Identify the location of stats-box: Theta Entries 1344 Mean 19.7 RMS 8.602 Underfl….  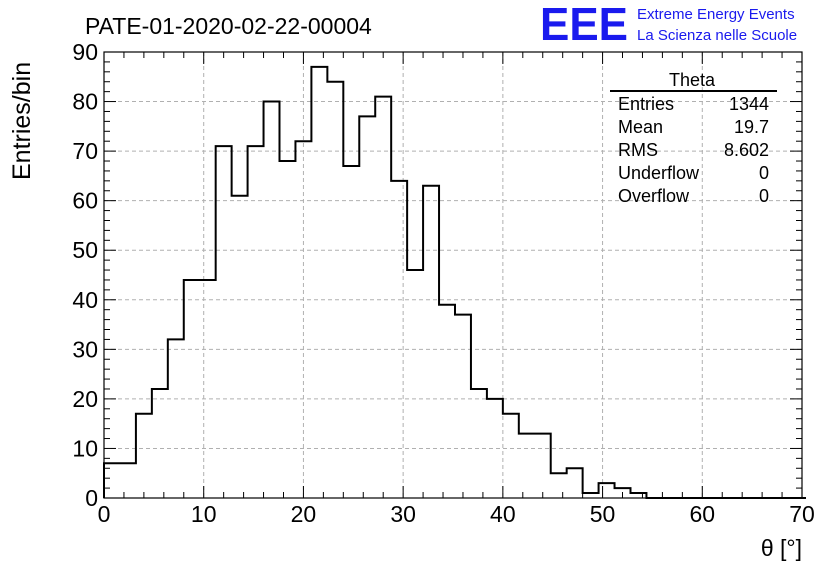
(693, 138).